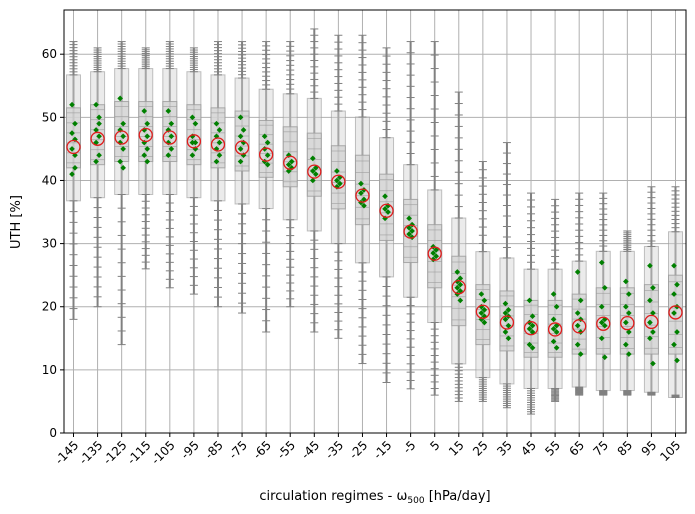  What do you see at coordinates (333, 496) in the screenshot?
I see `x-axis-label-main: circulation regimes - ω` at bounding box center [333, 496].